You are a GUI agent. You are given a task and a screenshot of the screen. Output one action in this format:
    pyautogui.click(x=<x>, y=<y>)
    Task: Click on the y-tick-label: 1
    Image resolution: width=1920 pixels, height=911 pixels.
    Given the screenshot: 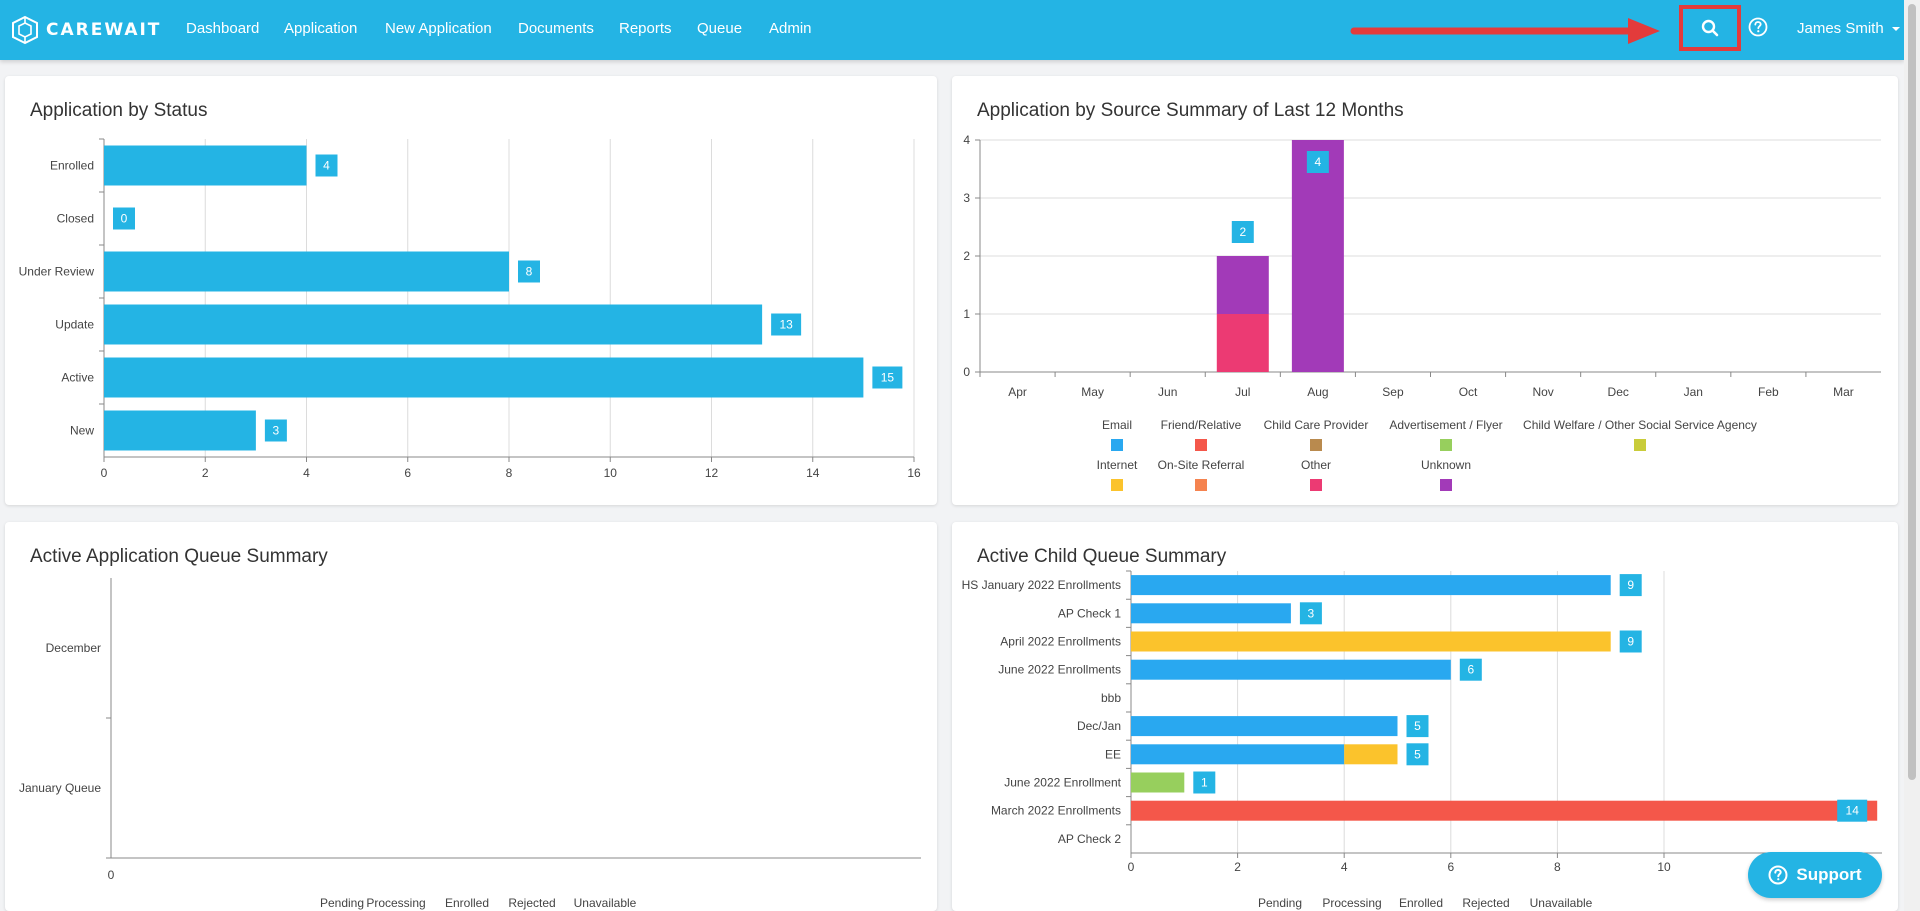 What is the action you would take?
    pyautogui.click(x=966, y=314)
    